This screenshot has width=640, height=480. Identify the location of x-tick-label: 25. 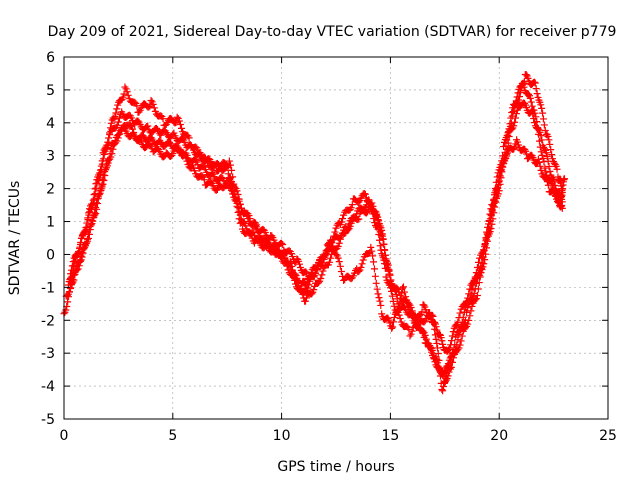
(608, 436).